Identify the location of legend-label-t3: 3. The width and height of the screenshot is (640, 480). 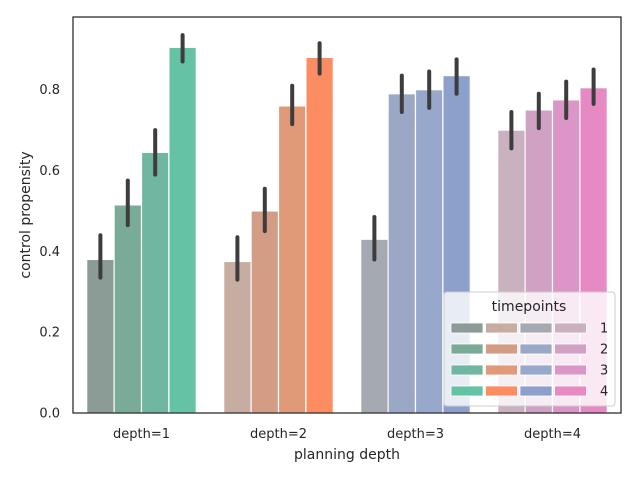
(604, 371).